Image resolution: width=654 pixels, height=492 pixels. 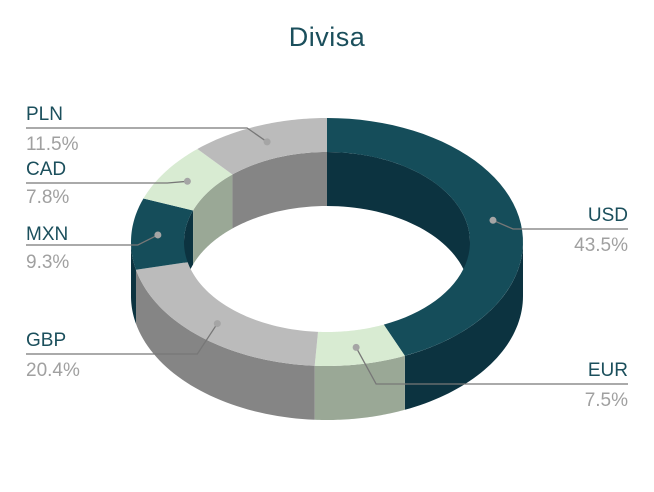 What do you see at coordinates (147, 135) in the screenshot?
I see `leader-line-pln` at bounding box center [147, 135].